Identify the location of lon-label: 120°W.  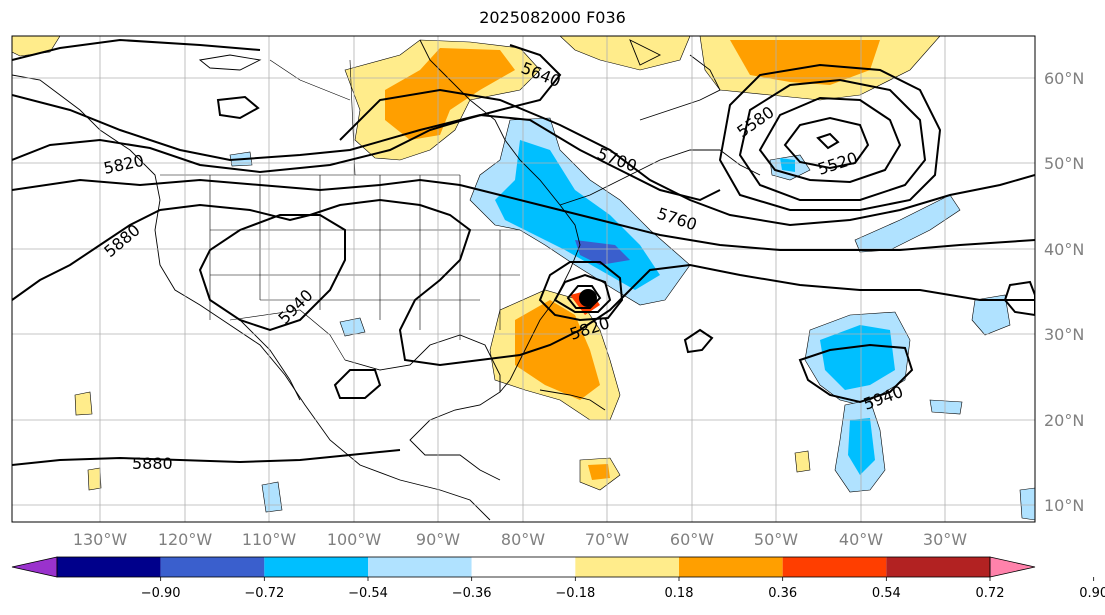
(185, 539).